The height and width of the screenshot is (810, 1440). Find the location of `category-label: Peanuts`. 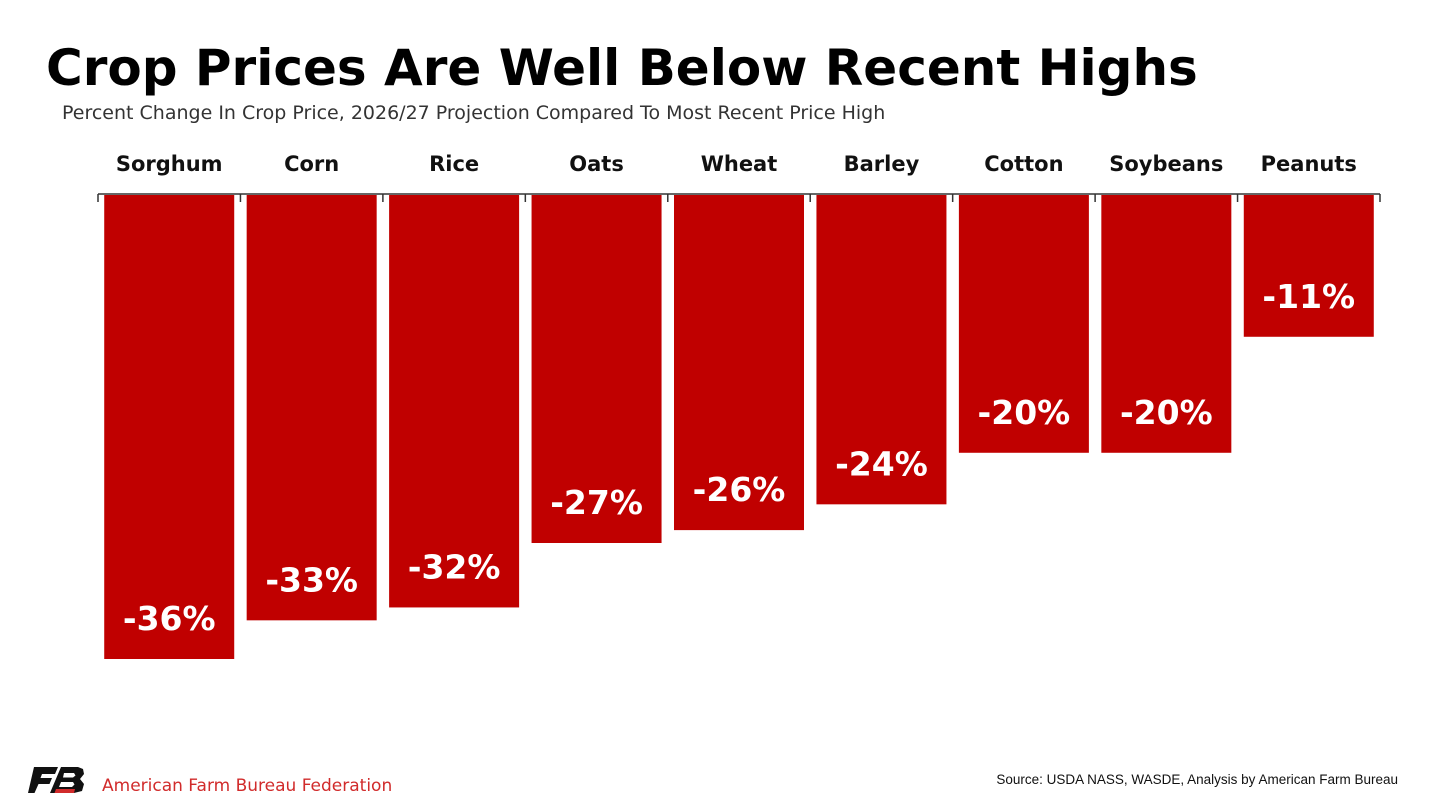

category-label: Peanuts is located at coordinates (1309, 164).